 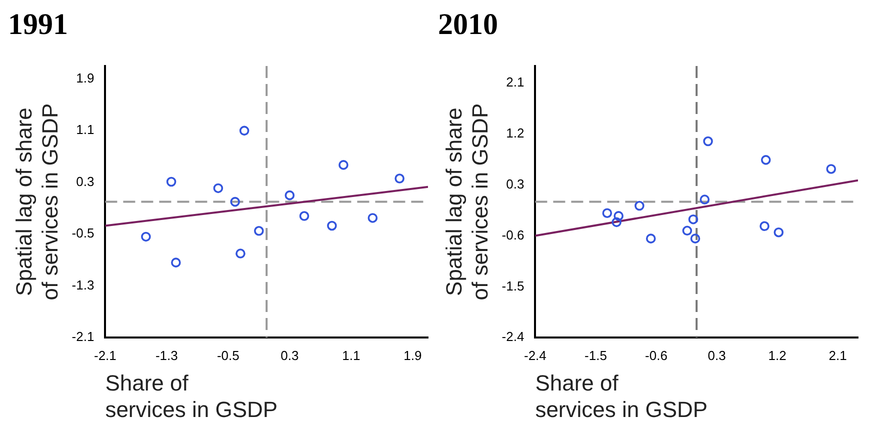 I want to click on y-tick-label: -0.5, so click(x=83, y=233).